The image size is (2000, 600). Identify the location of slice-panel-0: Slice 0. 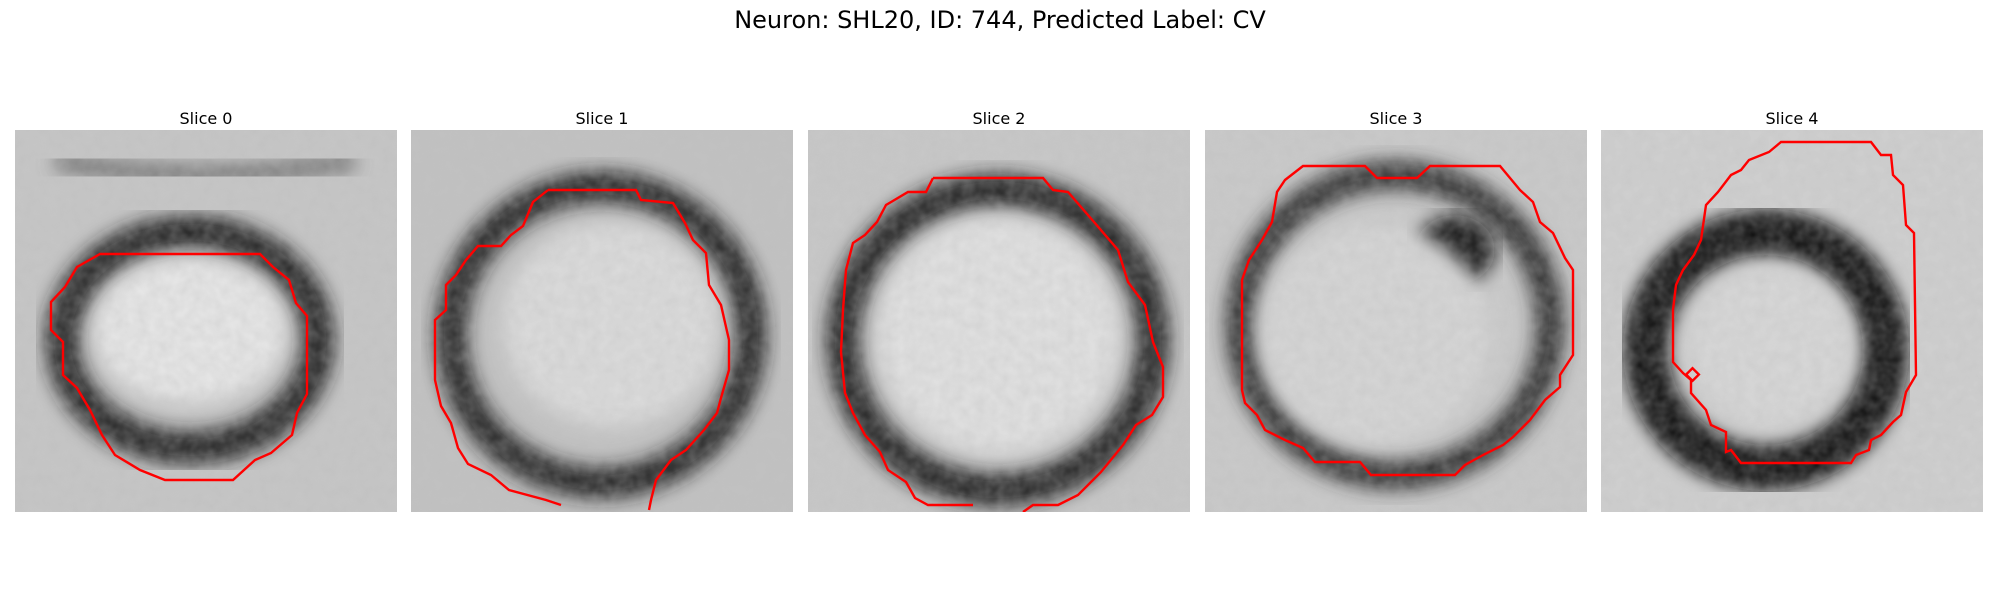
(206, 310).